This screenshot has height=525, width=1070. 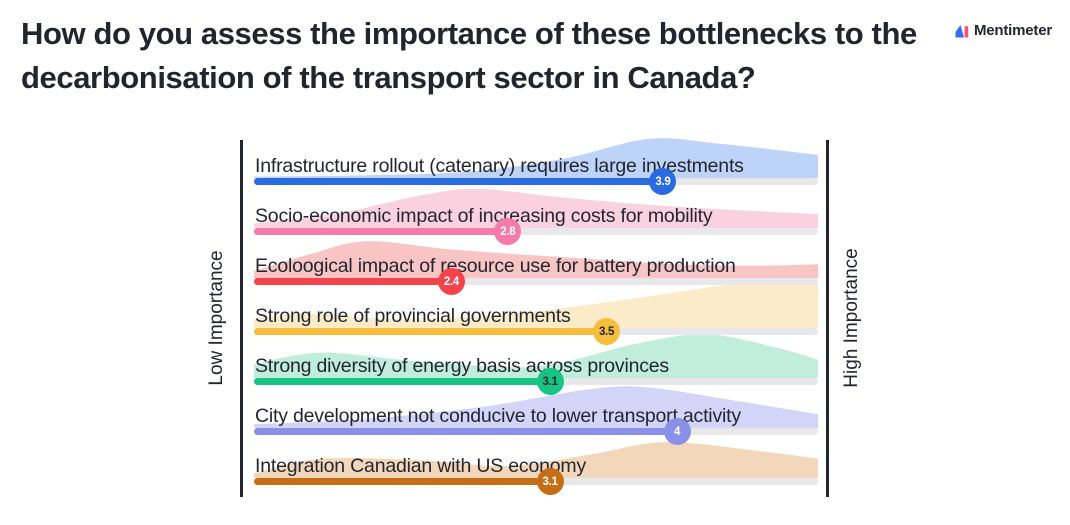 I want to click on mentimeter-logo-icon, so click(x=962, y=30).